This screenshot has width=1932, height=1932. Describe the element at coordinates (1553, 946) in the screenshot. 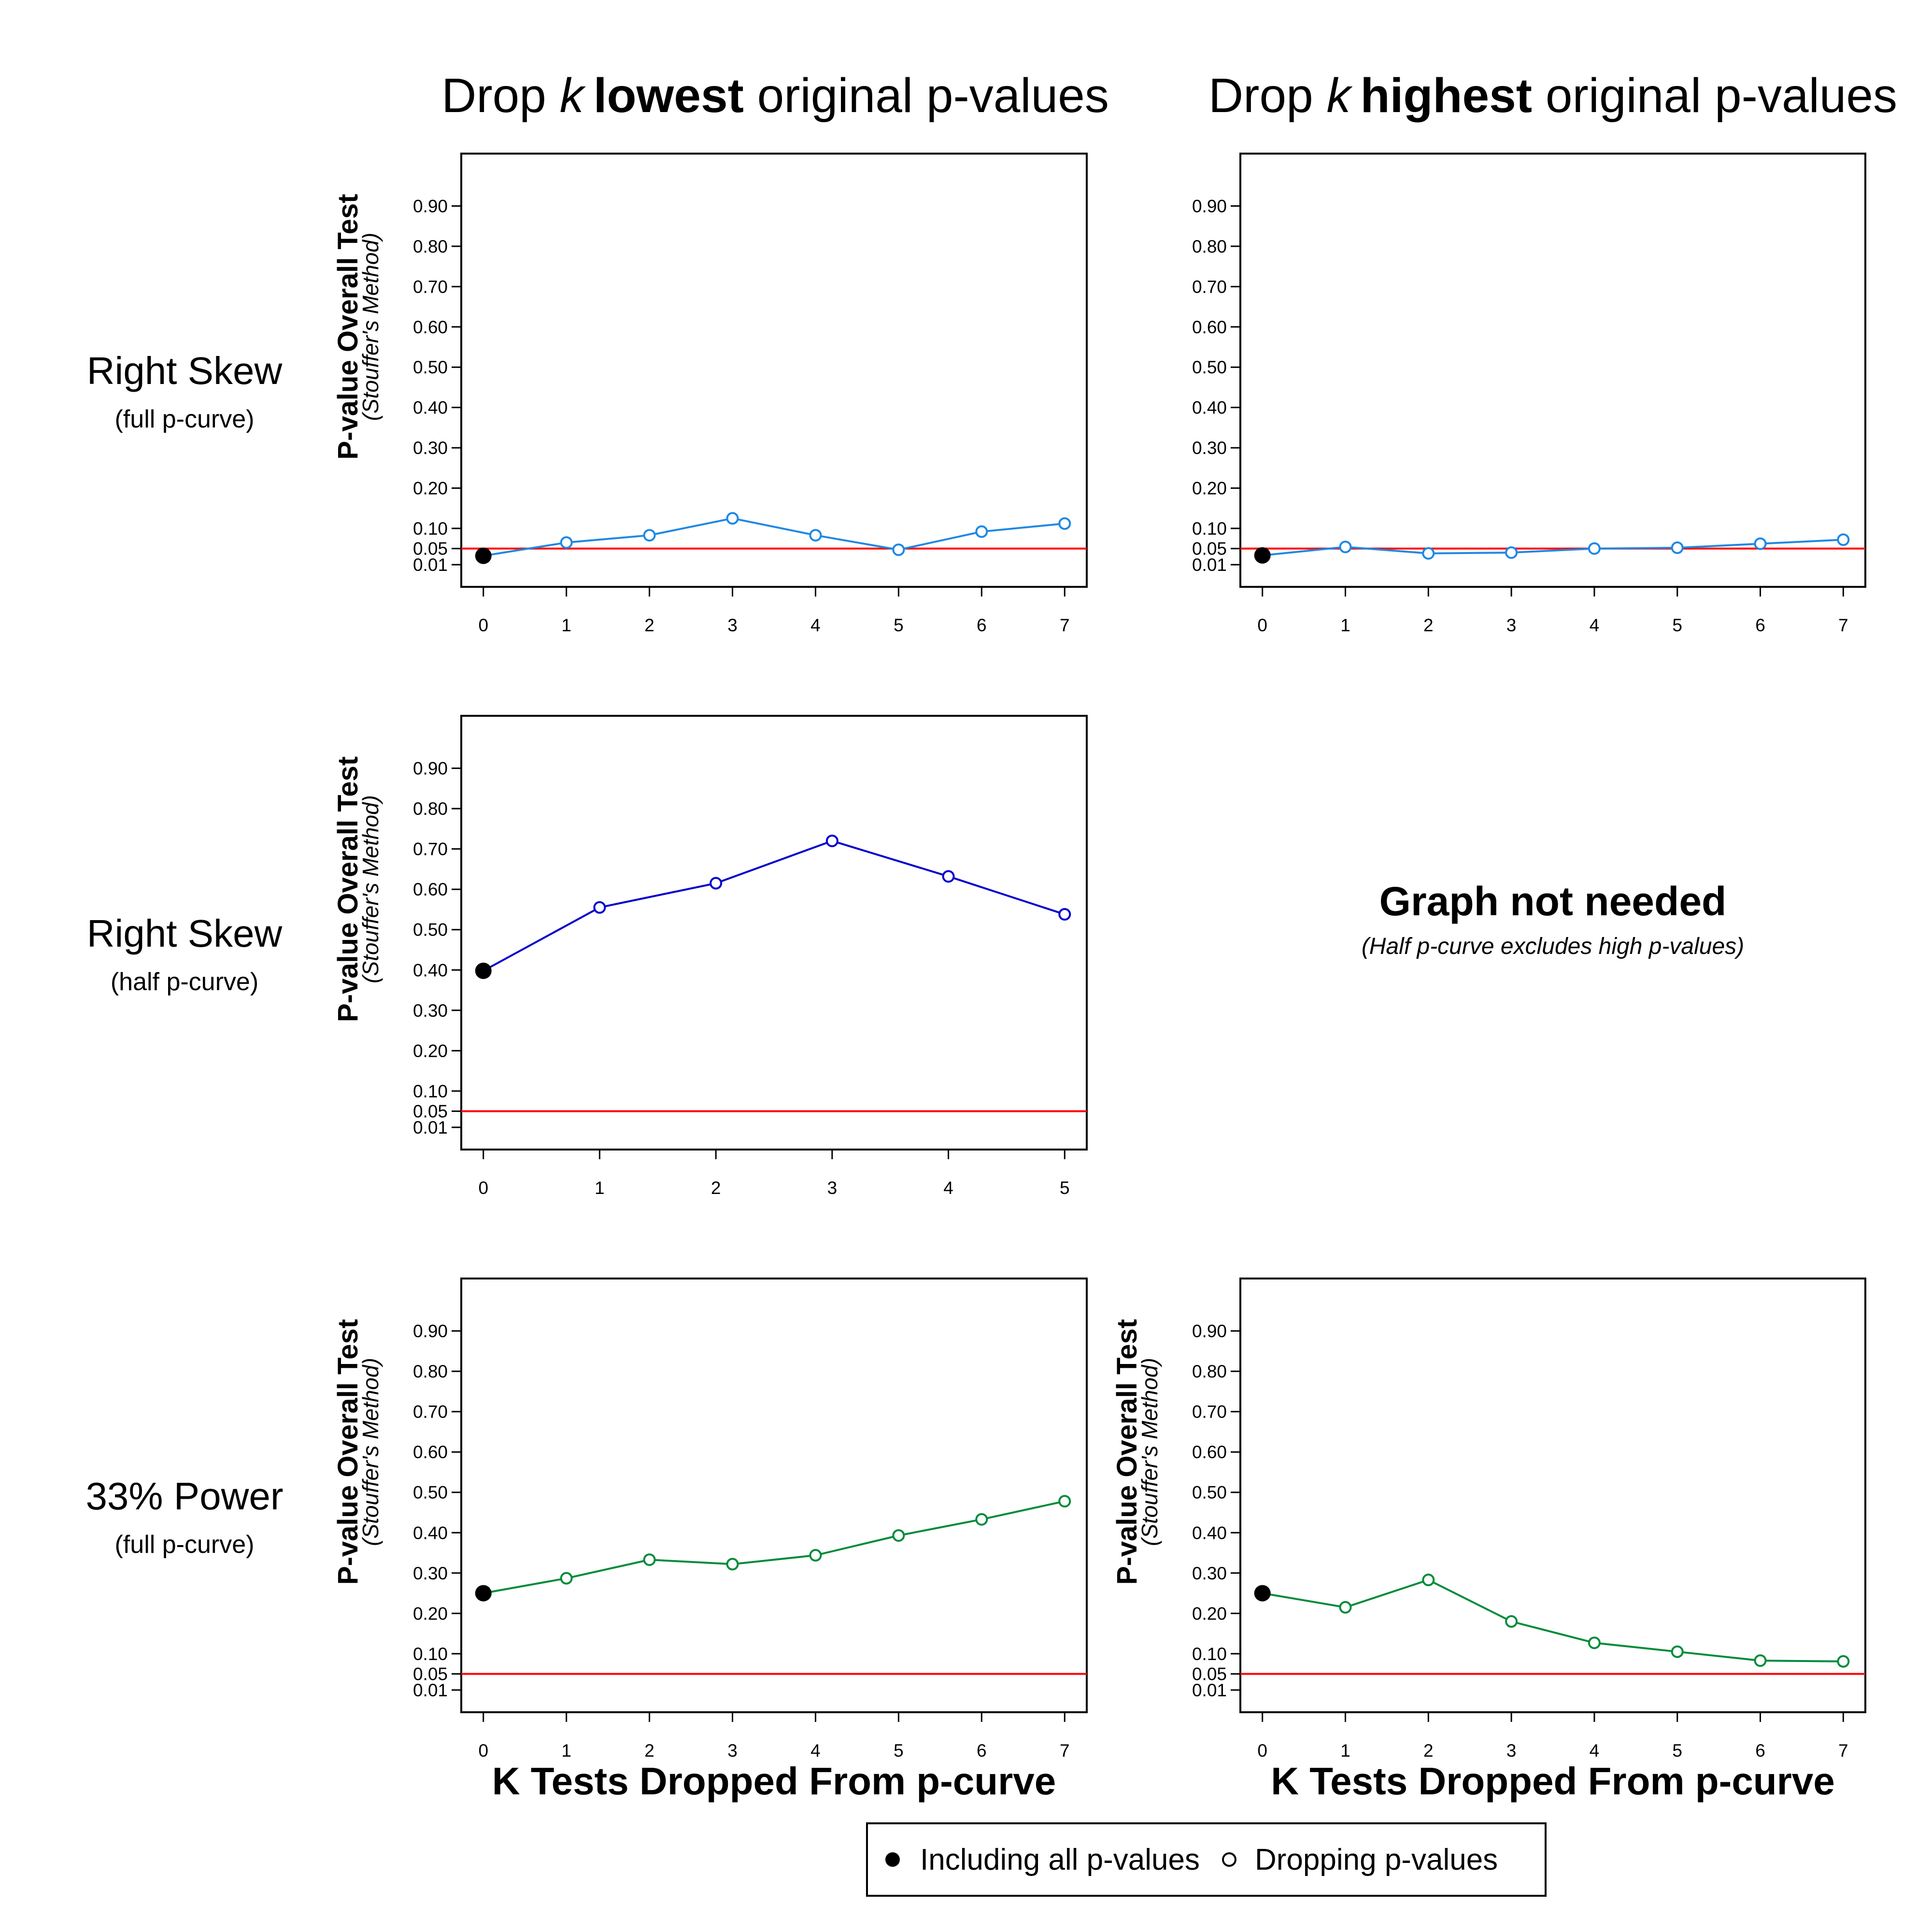

I see `graph-not-needed-subtitle: (Half p-curve excludes high p-values)` at that location.